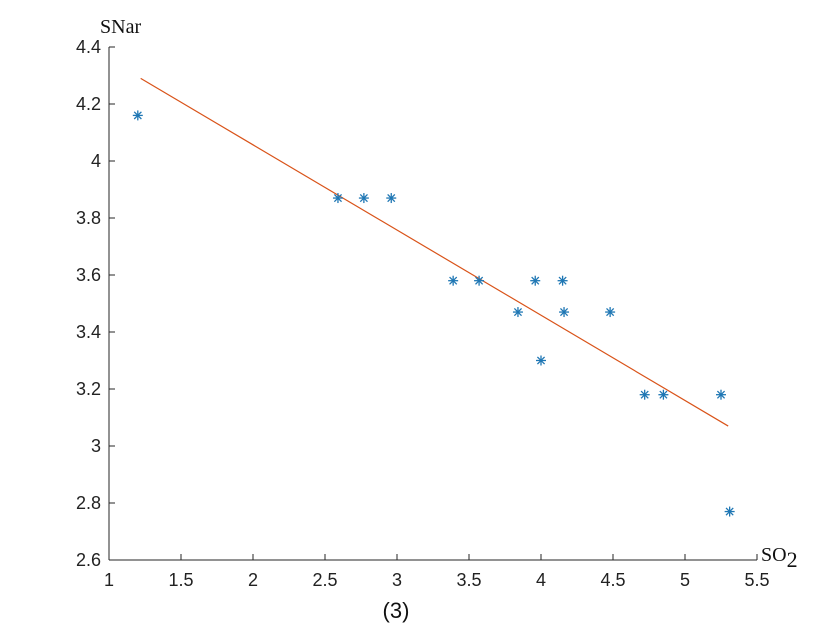 The image size is (840, 638). Describe the element at coordinates (397, 580) in the screenshot. I see `x-tick-label: 3` at that location.